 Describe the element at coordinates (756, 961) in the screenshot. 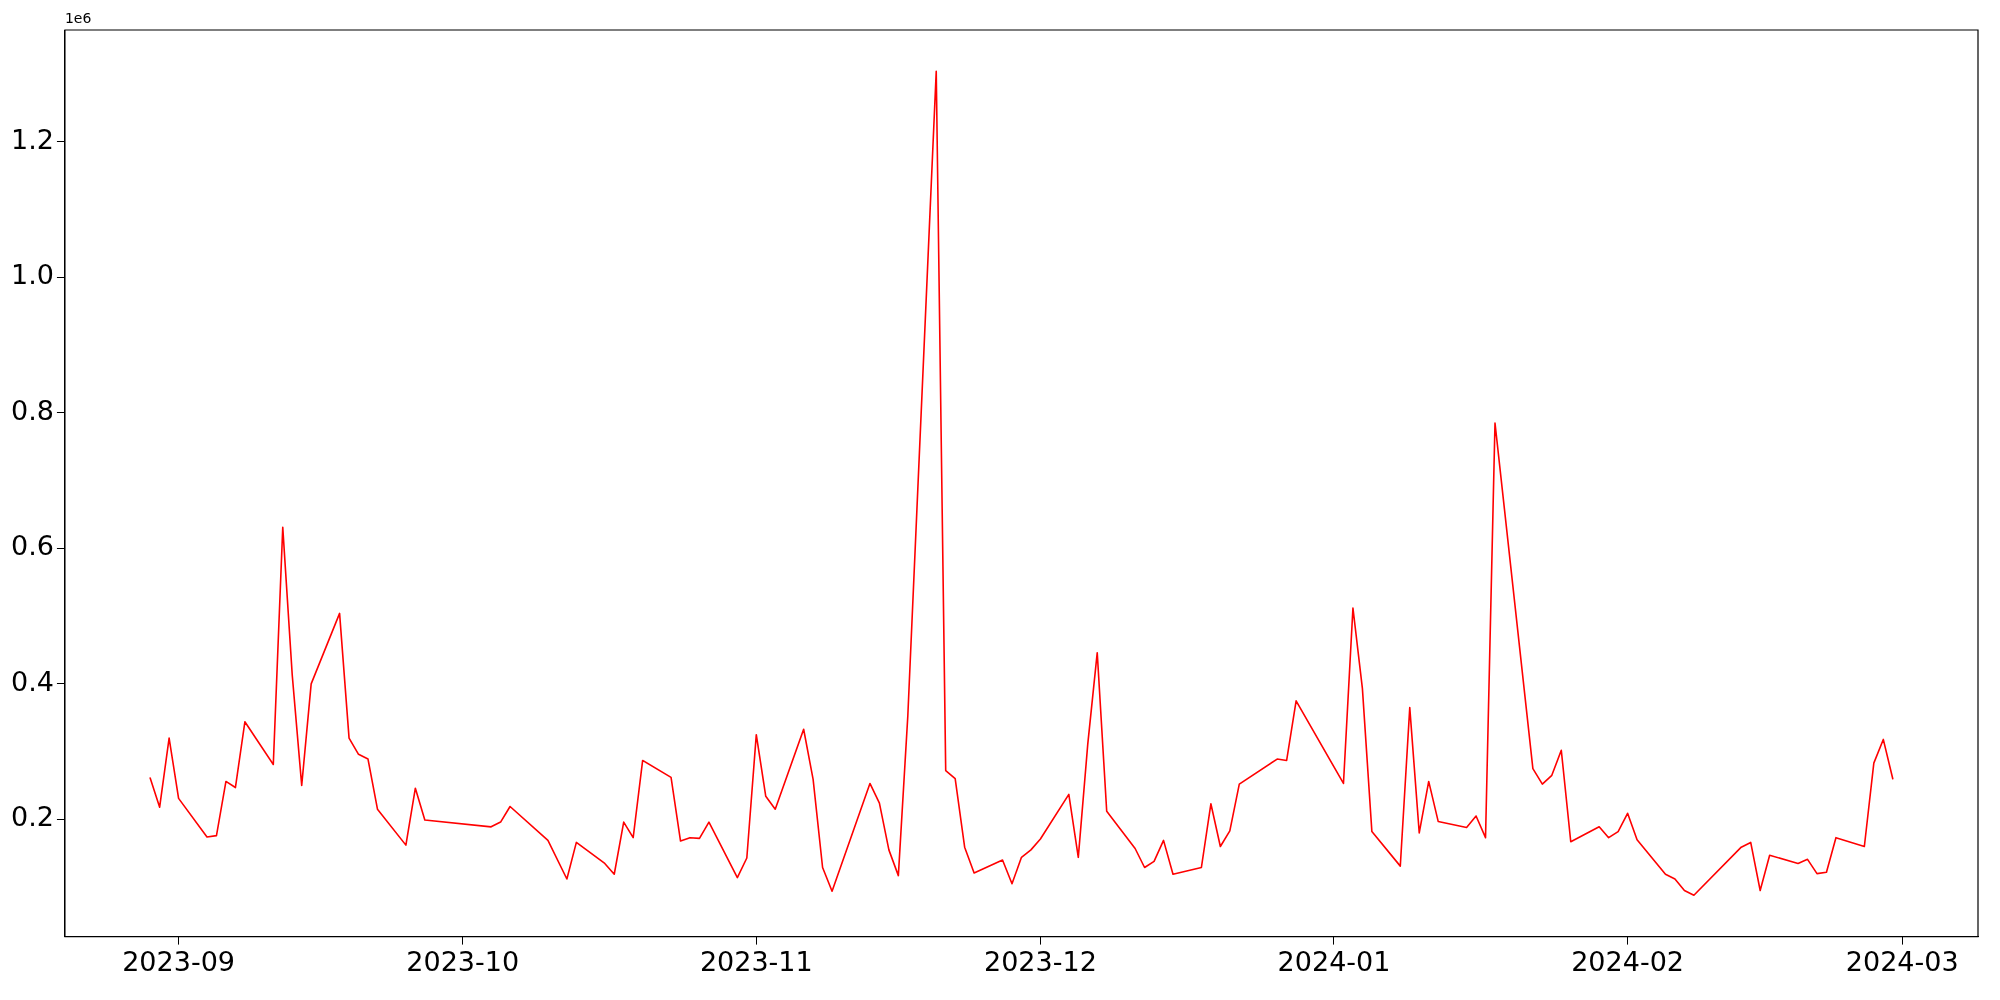

I see `x-tick-label: 2023-11` at that location.